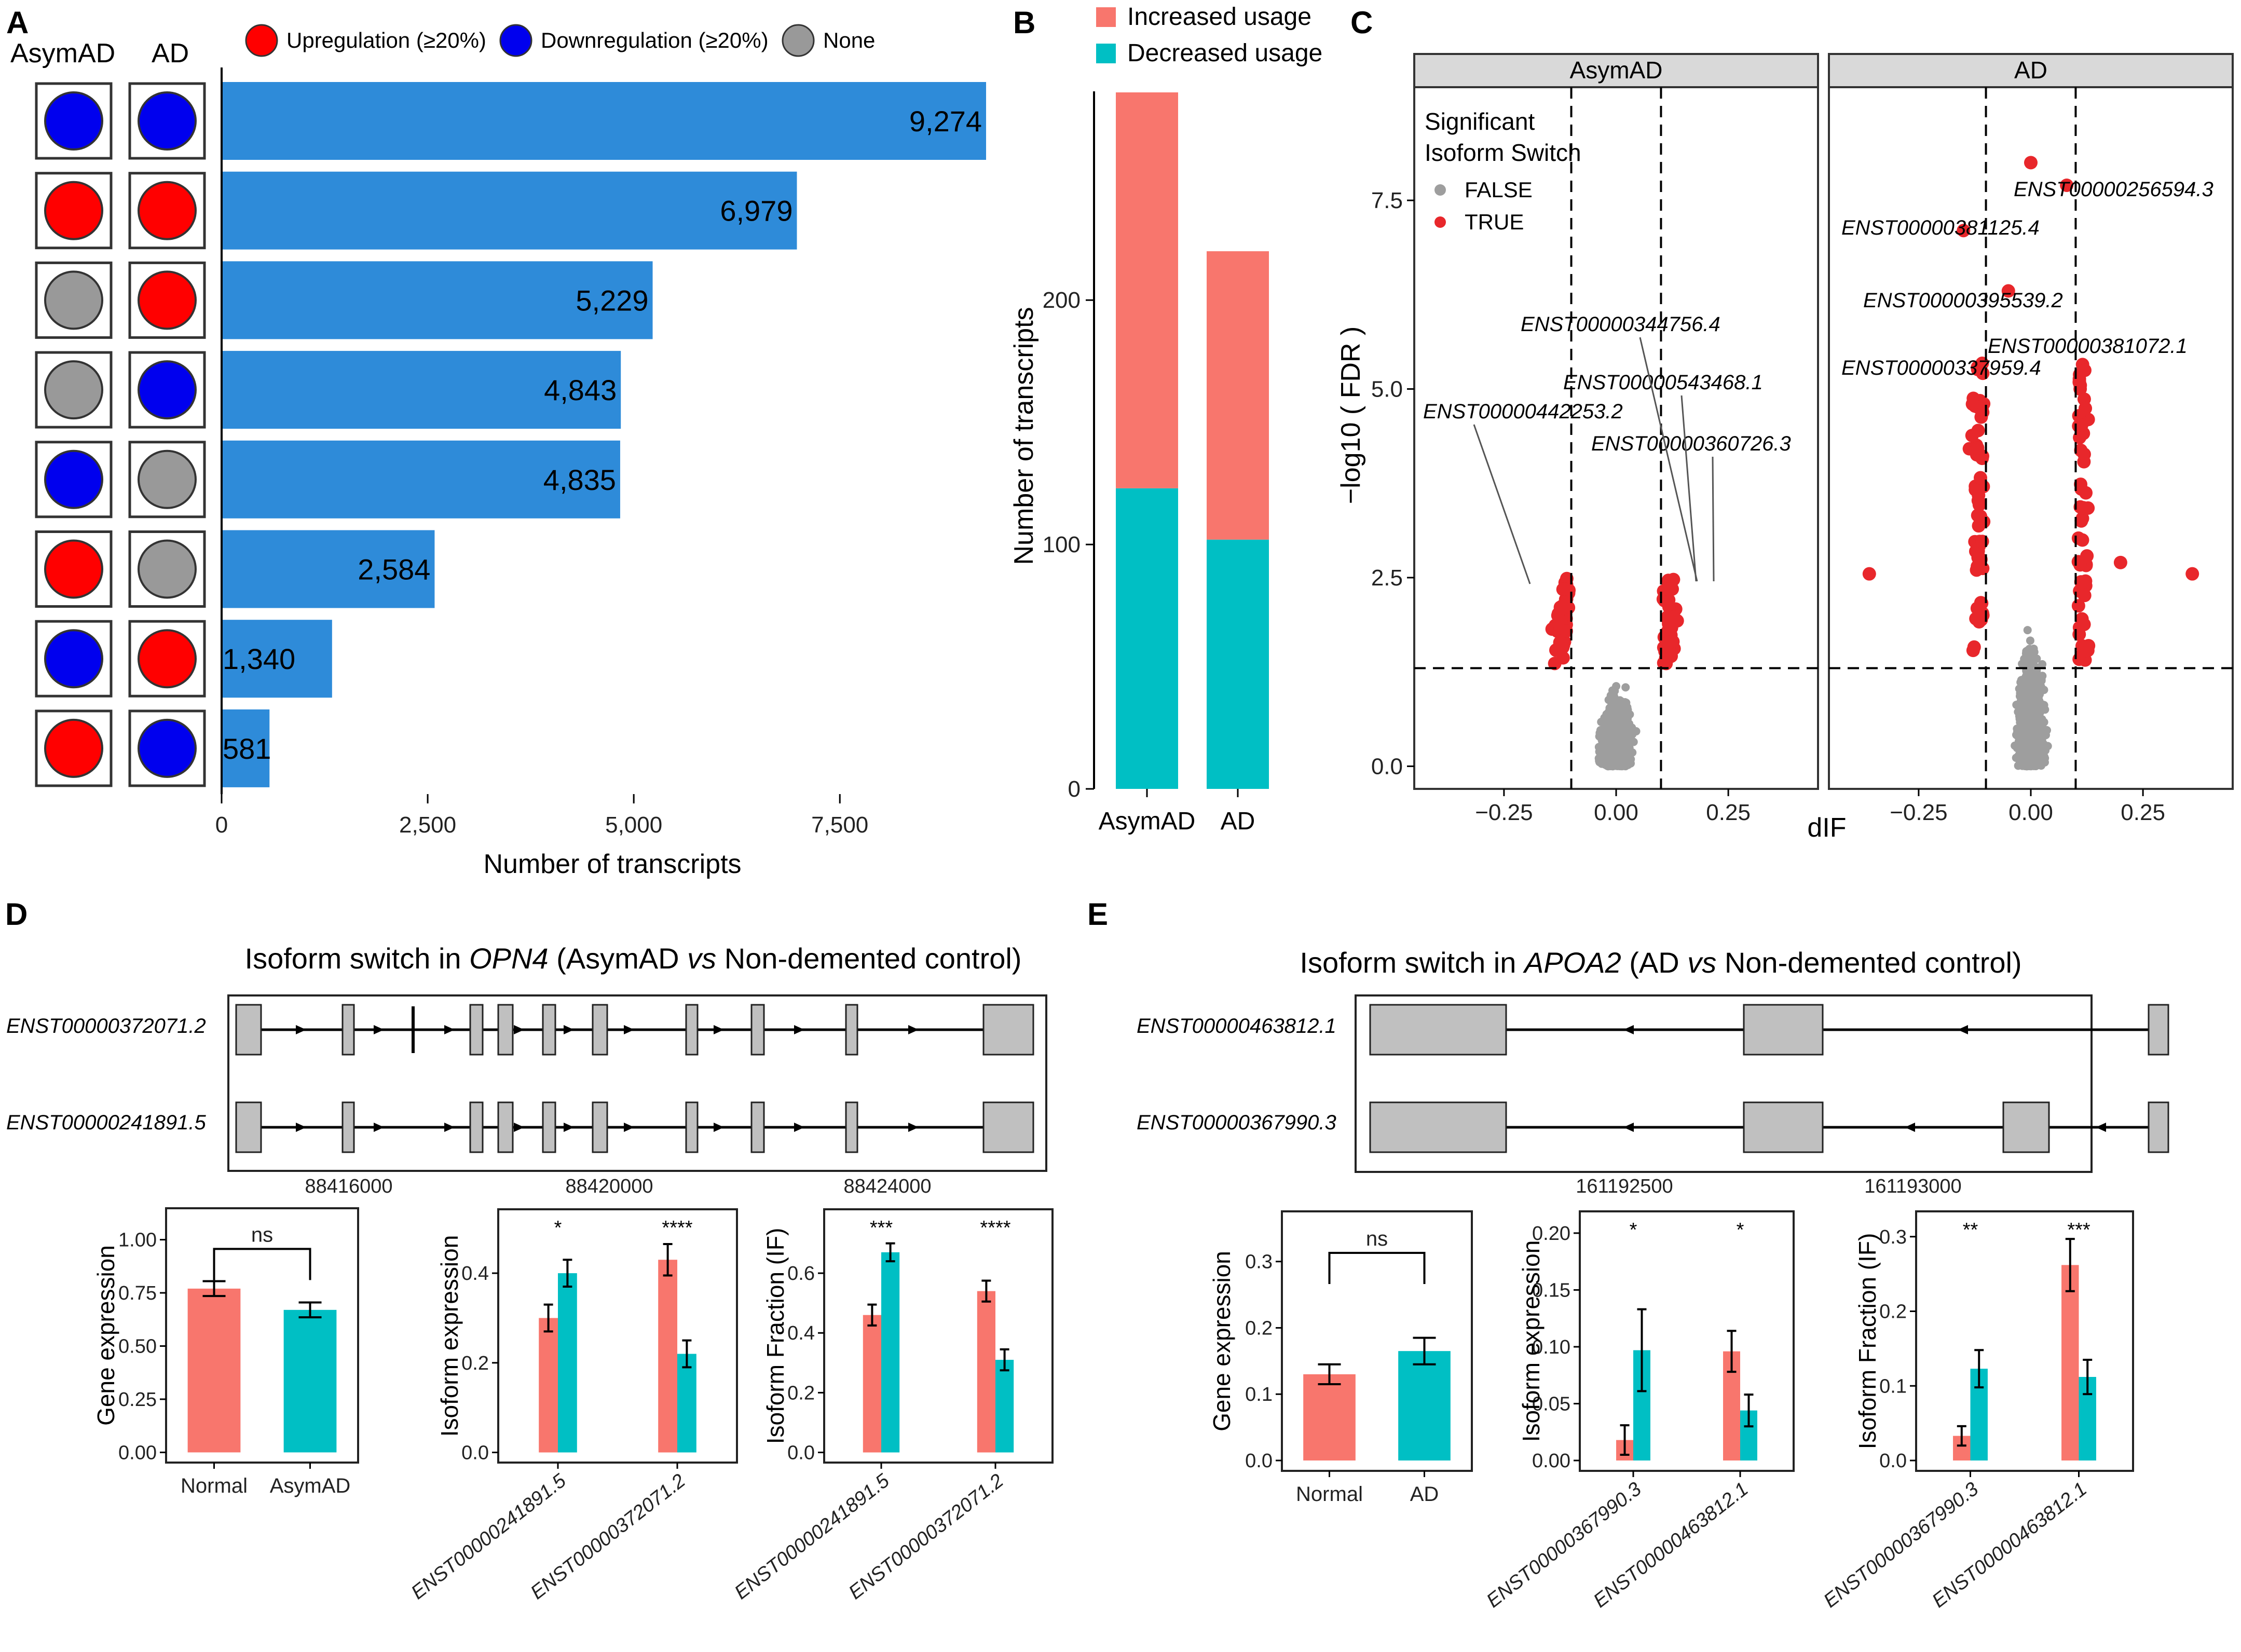 The height and width of the screenshot is (1652, 2241). Describe the element at coordinates (1504, 812) in the screenshot. I see `x-tick-label: −0.25` at that location.